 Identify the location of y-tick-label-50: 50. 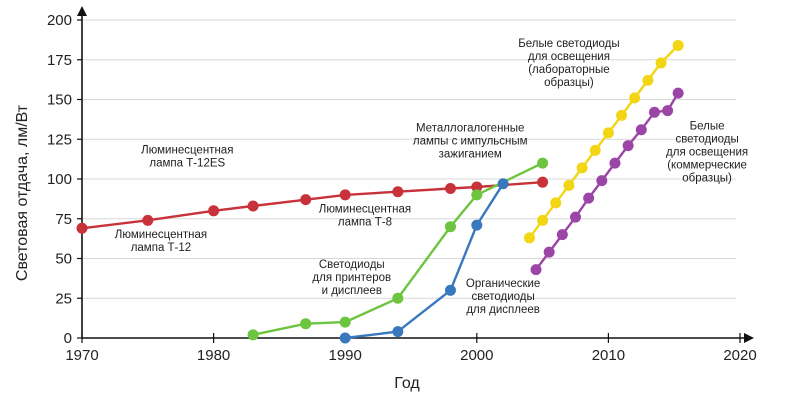
(63, 259).